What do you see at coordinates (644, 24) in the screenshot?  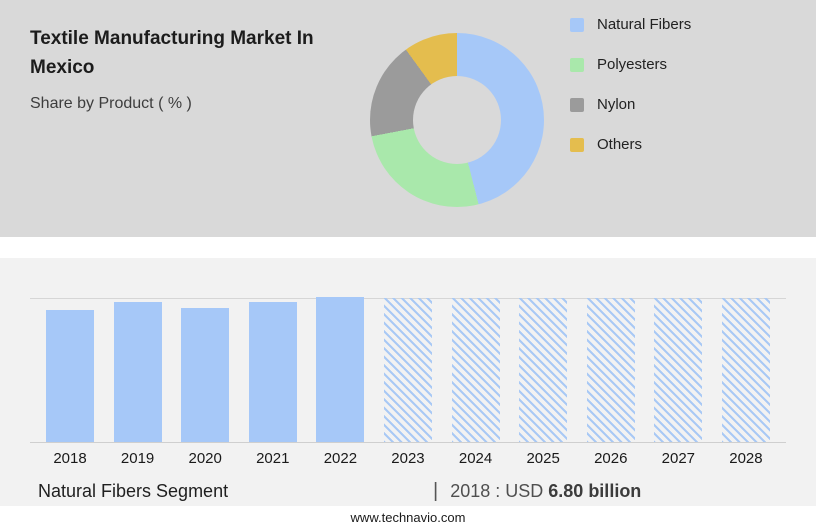 I see `legend-label: Natural Fibers` at bounding box center [644, 24].